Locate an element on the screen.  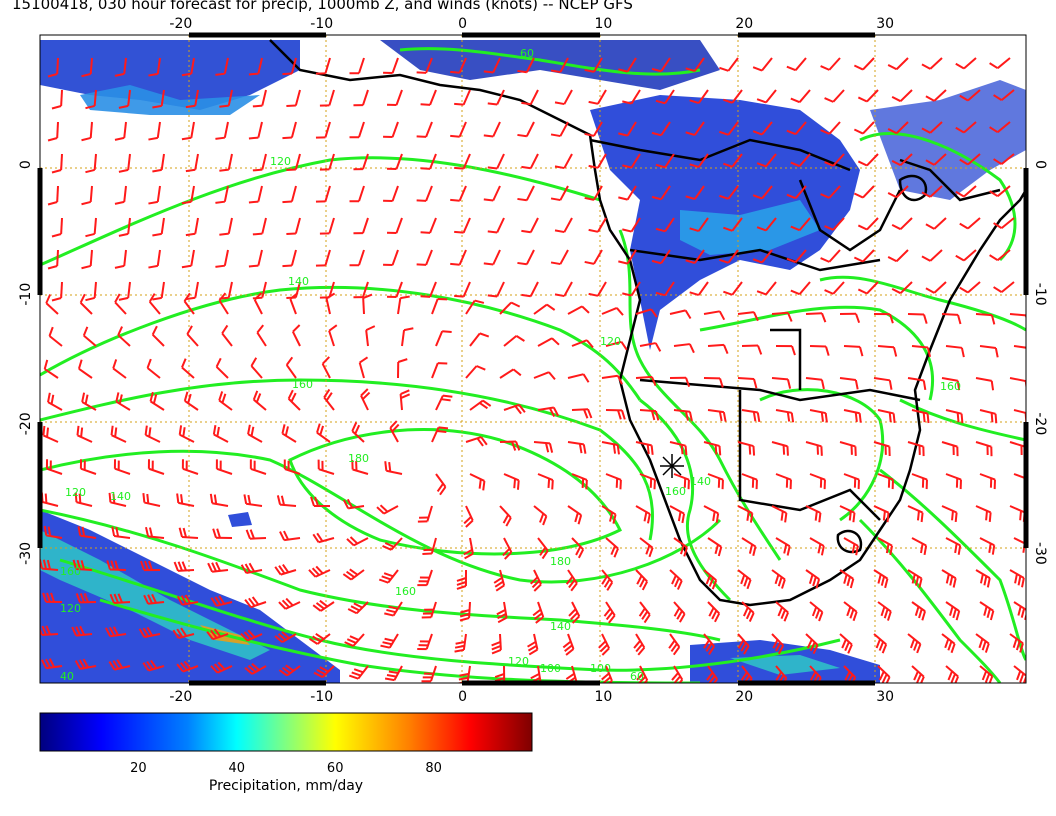
precip-small-patch is located at coordinates (240, 519).